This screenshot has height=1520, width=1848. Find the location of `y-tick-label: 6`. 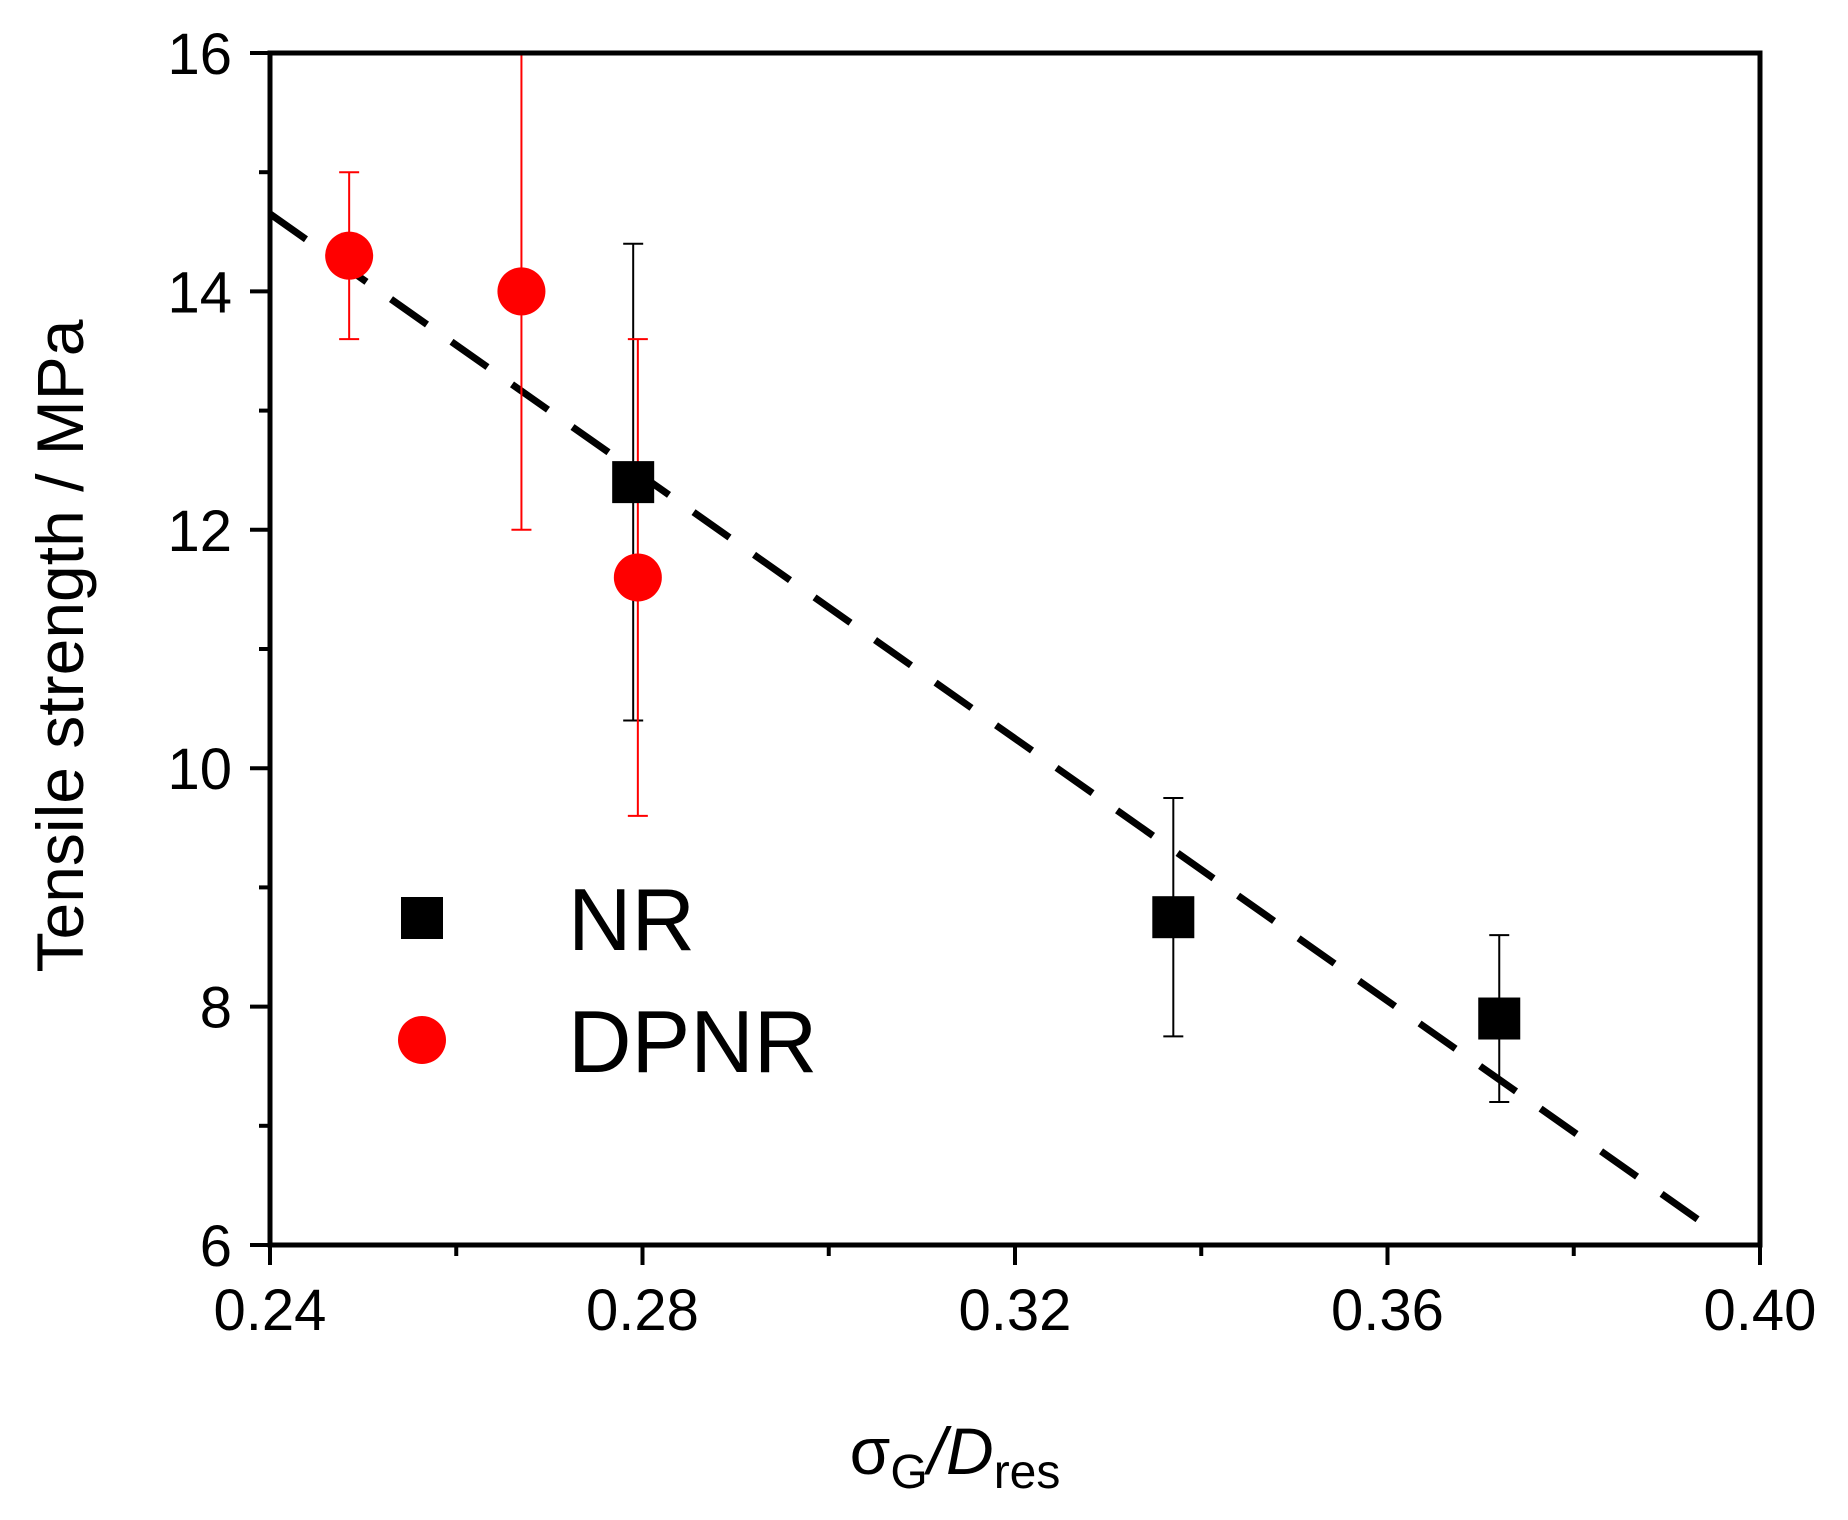

y-tick-label: 6 is located at coordinates (216, 1246).